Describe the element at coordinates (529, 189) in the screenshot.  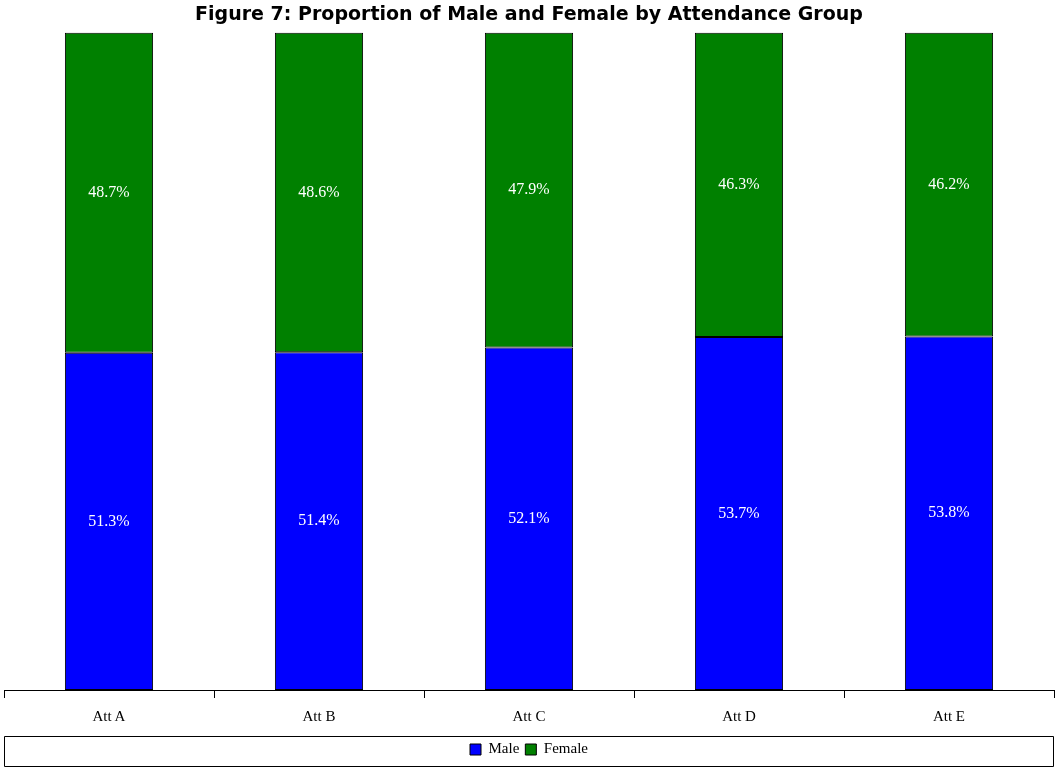
I see `data-label: 47.9%` at that location.